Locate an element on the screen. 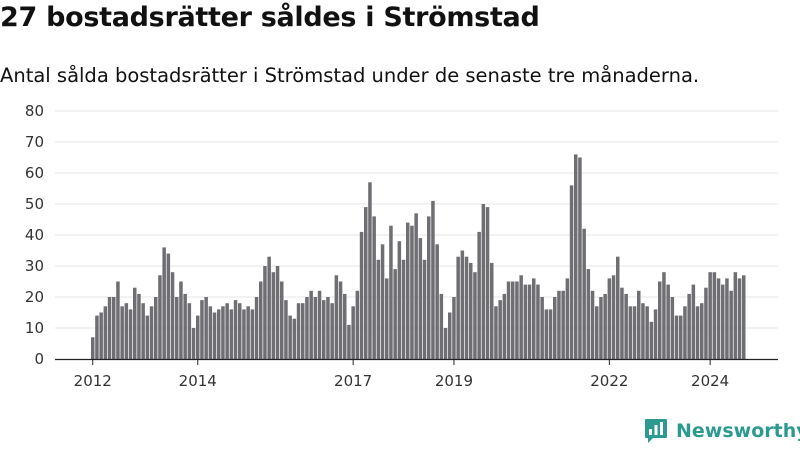  y-tick-label: 50 is located at coordinates (34, 204).